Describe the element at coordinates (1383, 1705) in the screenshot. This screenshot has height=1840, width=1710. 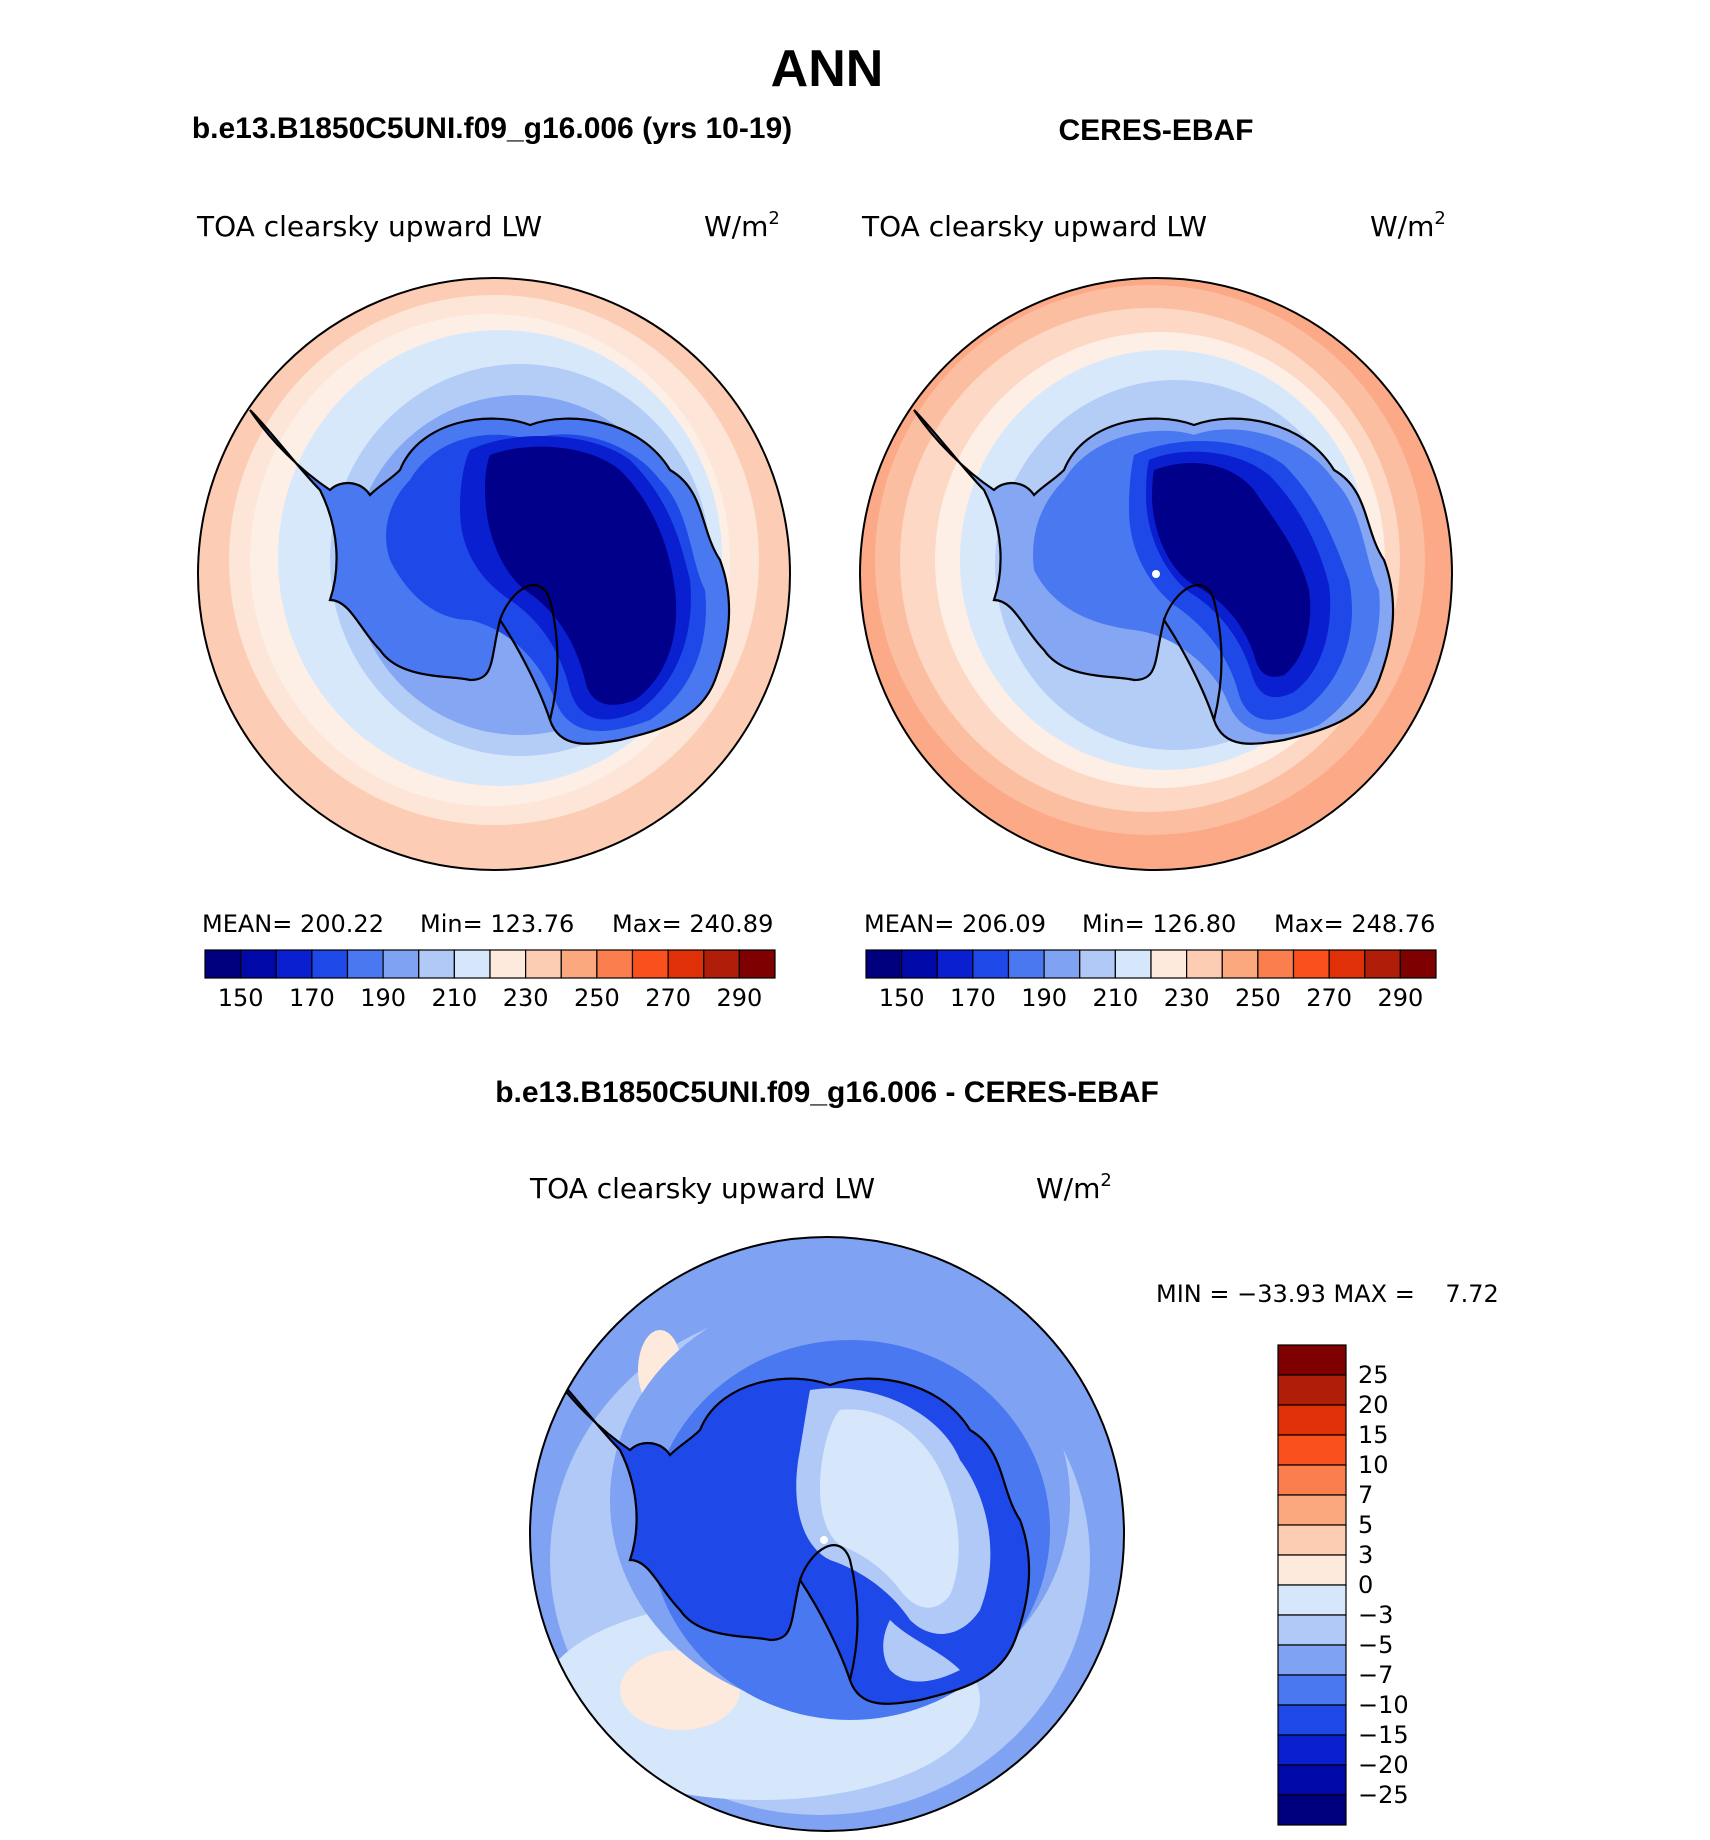
I see `colorbar-difference-tick-label: −10` at that location.